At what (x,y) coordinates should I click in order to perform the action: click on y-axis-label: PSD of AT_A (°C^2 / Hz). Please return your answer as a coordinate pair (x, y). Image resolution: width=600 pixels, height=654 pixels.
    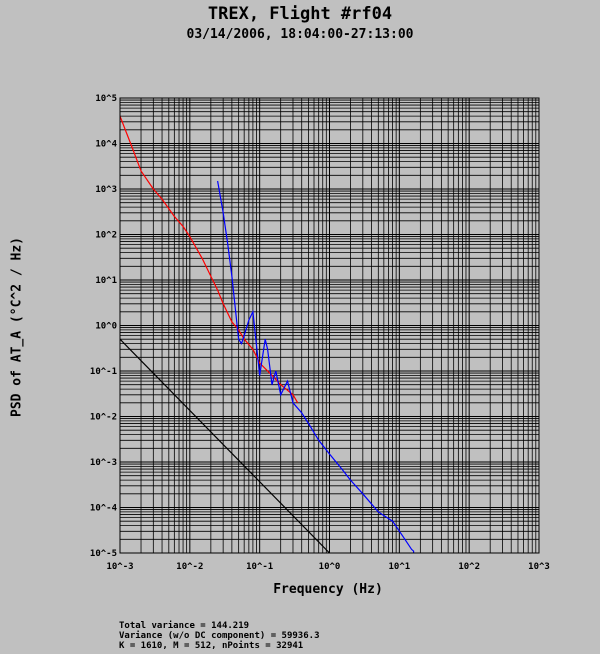
    Looking at the image, I should click on (17, 327).